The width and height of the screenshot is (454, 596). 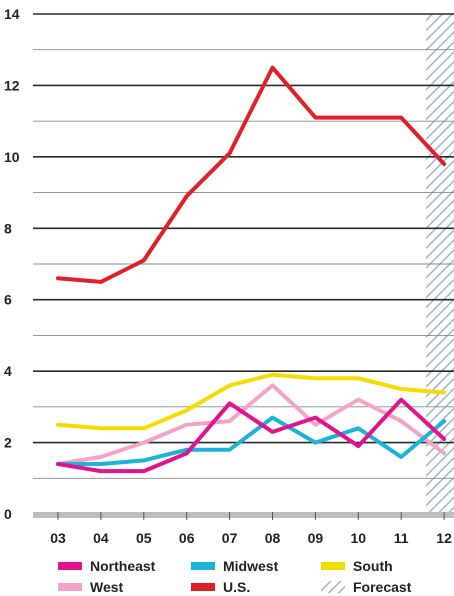 I want to click on series-line-south, so click(x=251, y=401).